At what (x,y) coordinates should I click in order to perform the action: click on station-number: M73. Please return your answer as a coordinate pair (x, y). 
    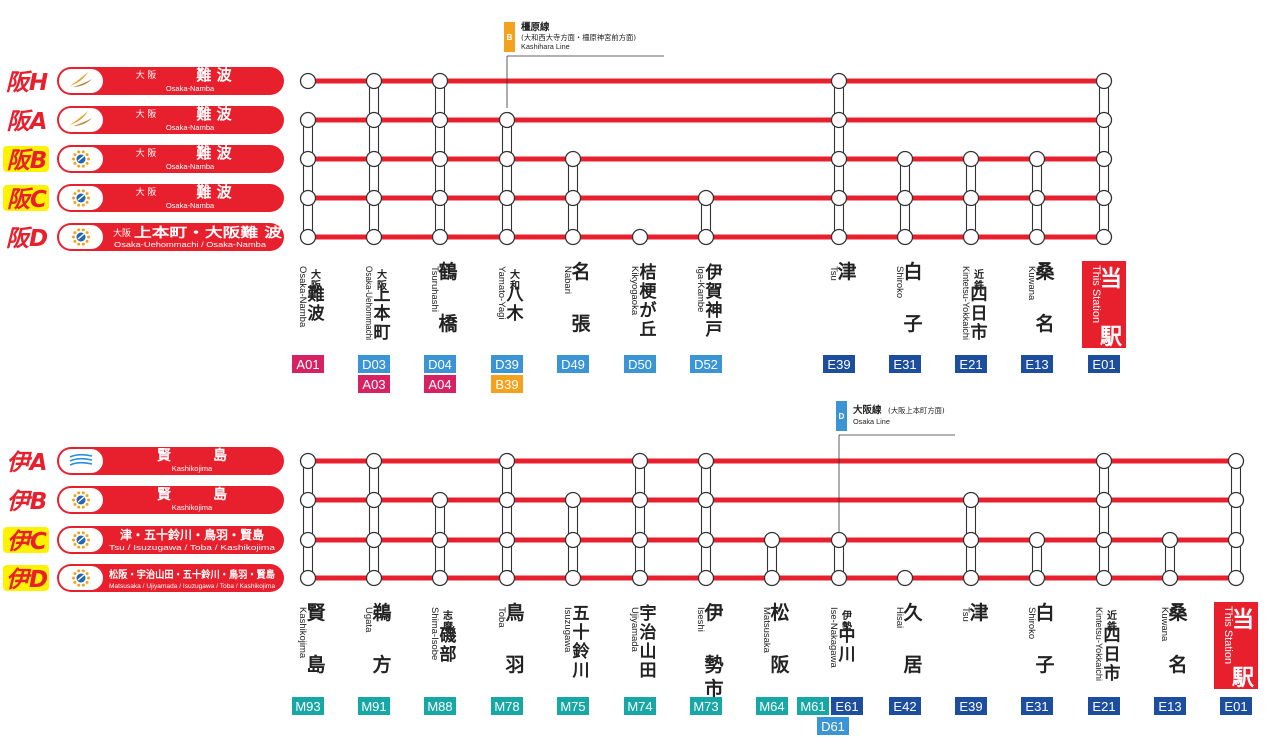
    Looking at the image, I should click on (705, 706).